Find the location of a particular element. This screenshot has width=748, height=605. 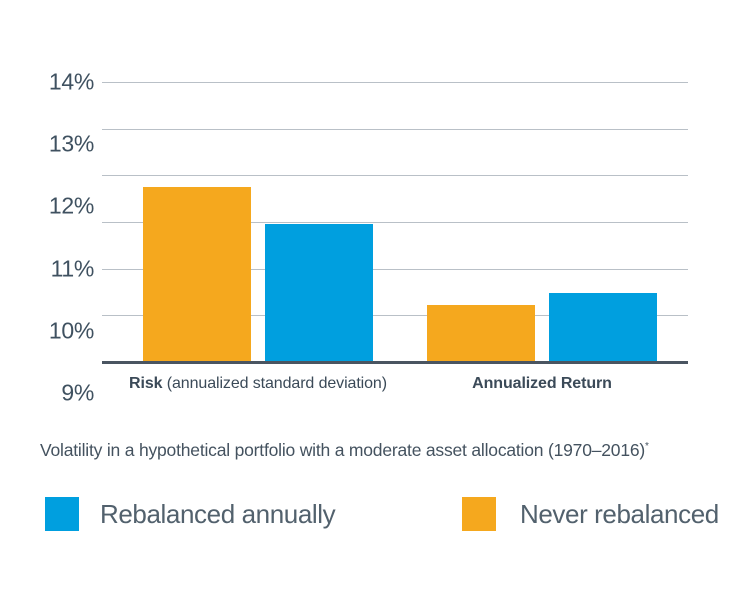

bar-annualized-return-rebalanced-annually is located at coordinates (603, 327).